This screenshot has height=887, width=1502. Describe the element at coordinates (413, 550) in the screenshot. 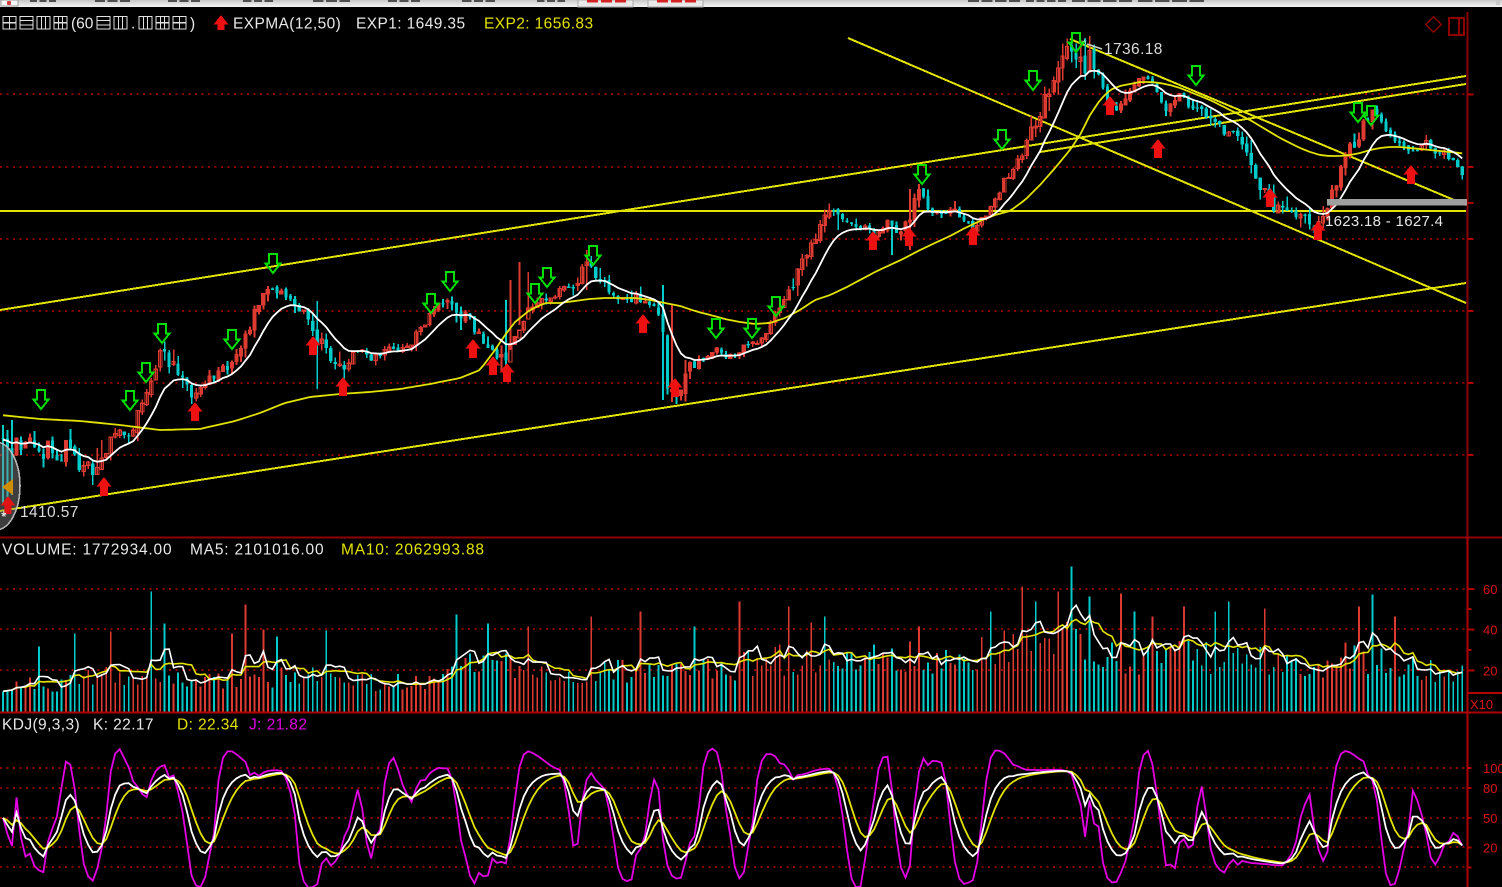

I see `svg-text: MA10: 2062993.88` at that location.